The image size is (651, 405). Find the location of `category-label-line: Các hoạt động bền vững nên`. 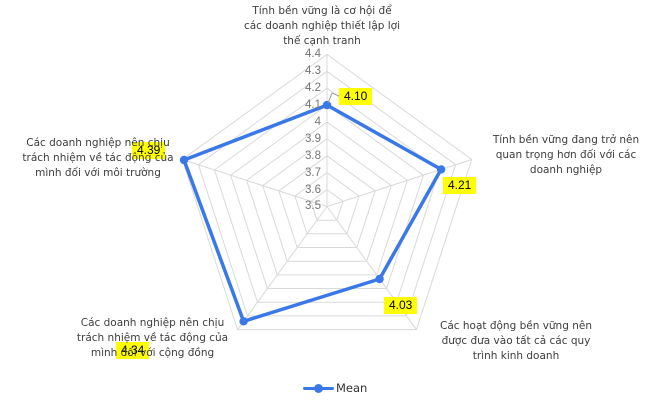

category-label-line: Các hoạt động bền vững nên is located at coordinates (515, 326).